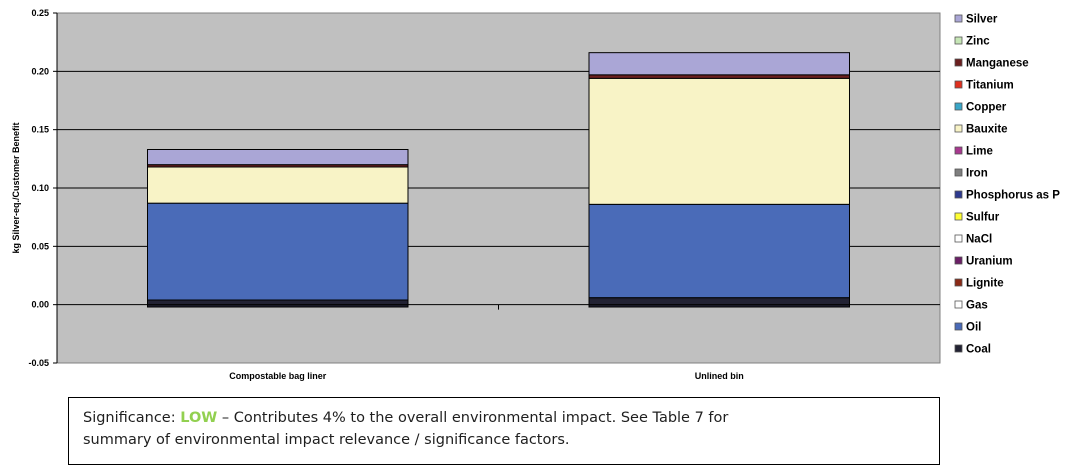 The image size is (1086, 470). Describe the element at coordinates (987, 130) in the screenshot. I see `legend-label: Bauxite` at that location.